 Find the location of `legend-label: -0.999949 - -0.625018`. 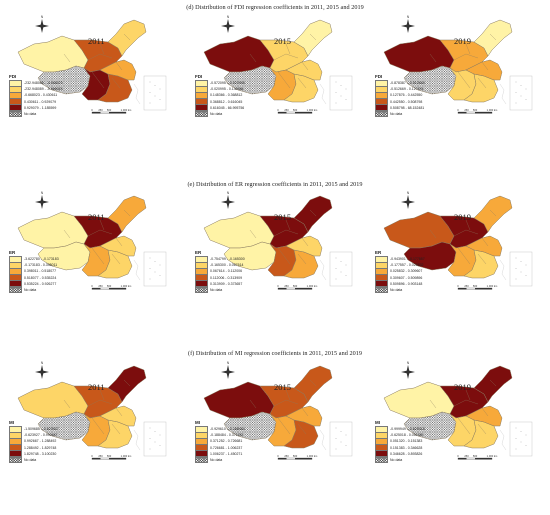

legend-label: -0.999949 - -0.625018 is located at coordinates (407, 429).